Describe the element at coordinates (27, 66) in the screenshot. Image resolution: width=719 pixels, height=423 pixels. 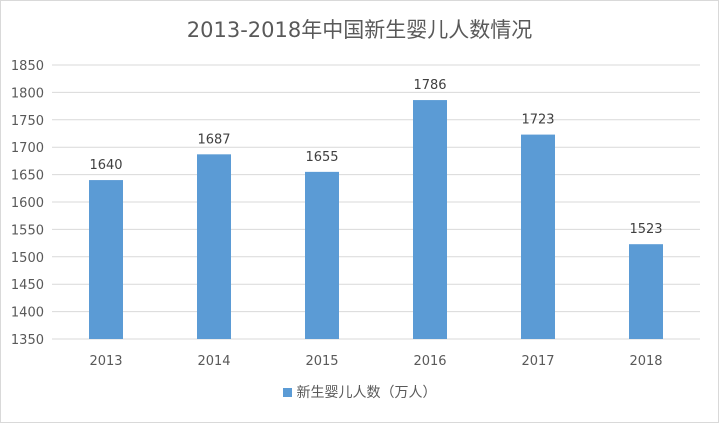
I see `y-tick-label: 1850` at that location.